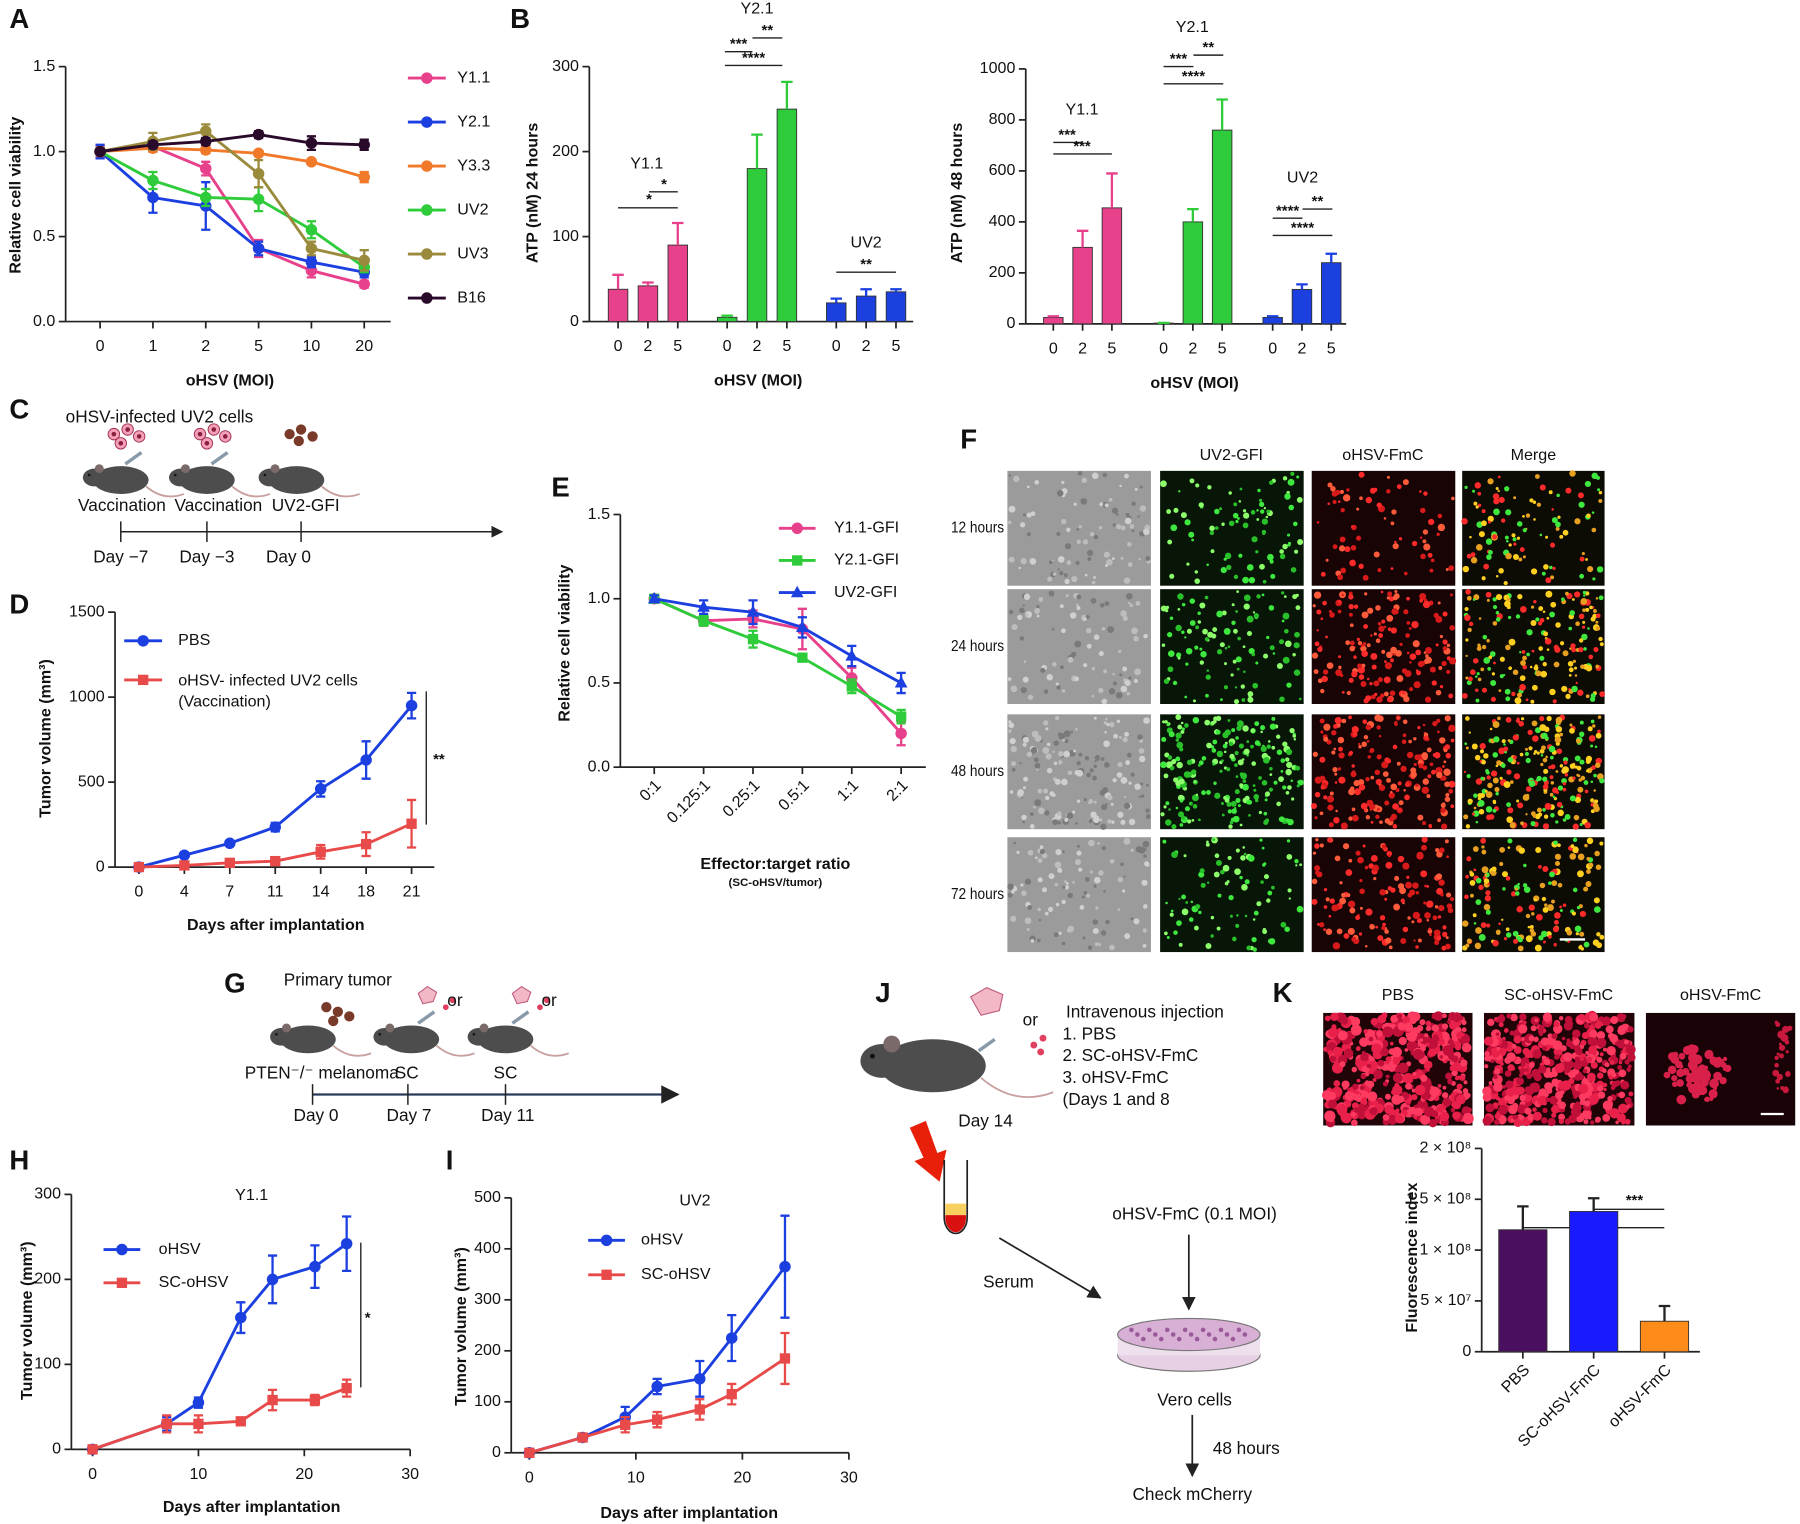 The width and height of the screenshot is (1800, 1524). Describe the element at coordinates (1079, 528) in the screenshot. I see `micrograph` at that location.